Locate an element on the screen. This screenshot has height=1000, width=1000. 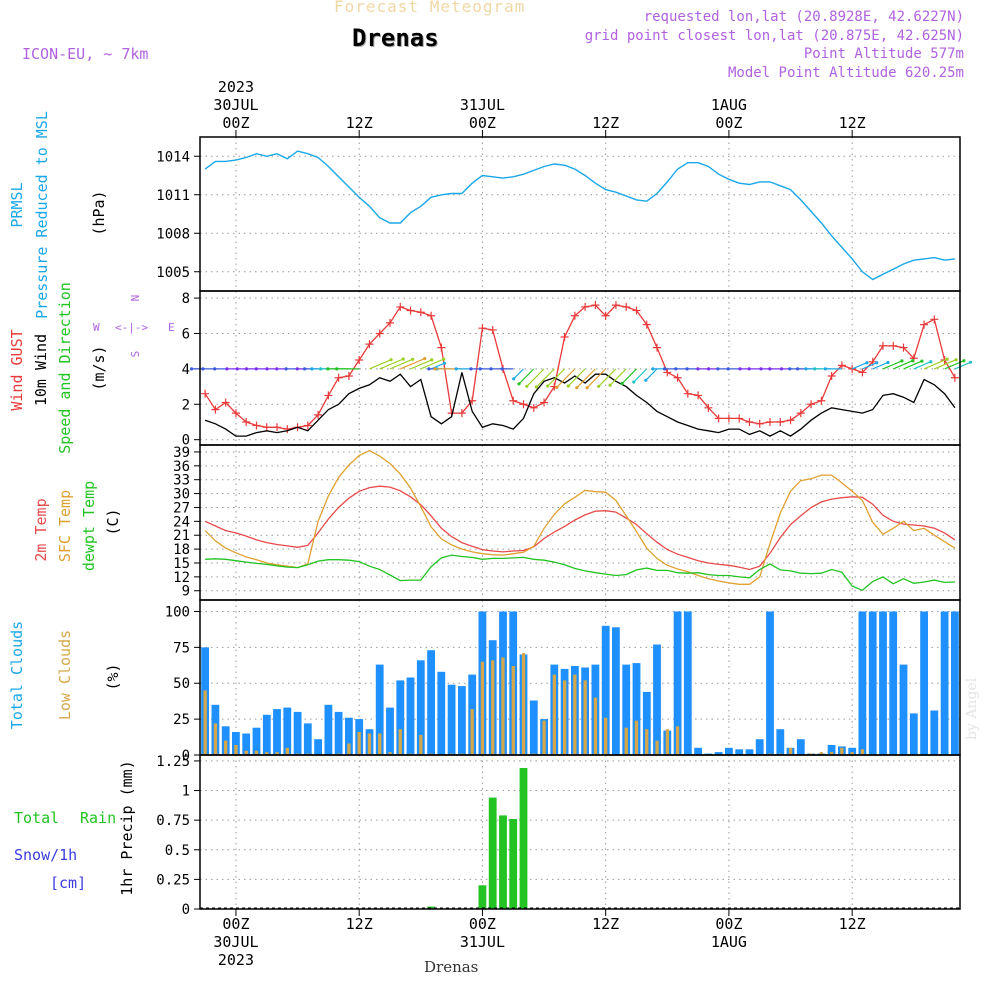
low-clouds-label: Low Clouds is located at coordinates (65, 675).